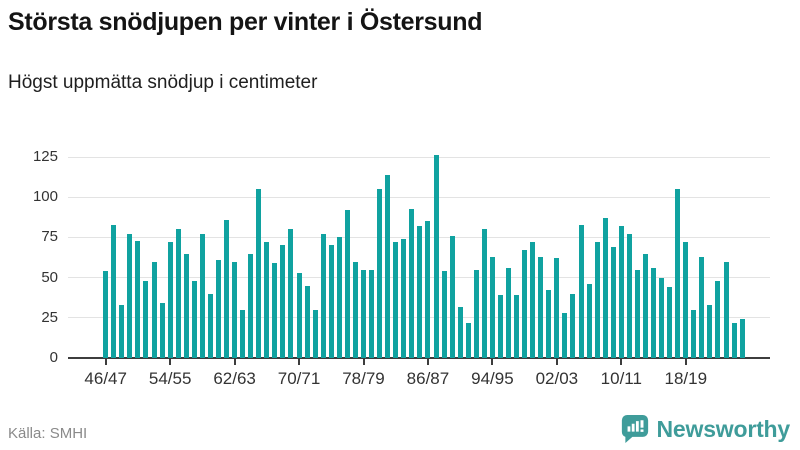 The image size is (800, 450). I want to click on bar-67/68, so click(275, 310).